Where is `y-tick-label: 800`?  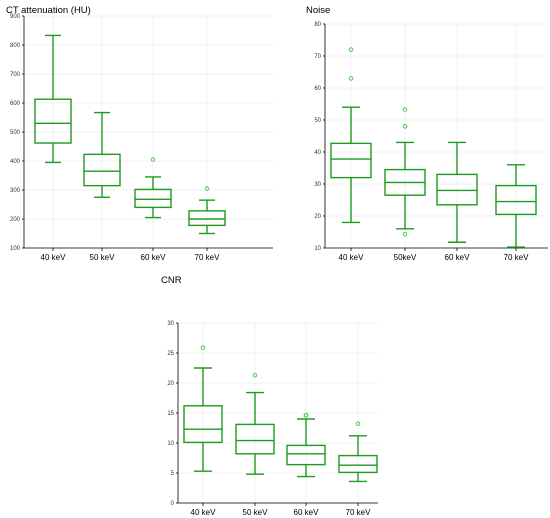
y-tick-label: 800 is located at coordinates (15, 46).